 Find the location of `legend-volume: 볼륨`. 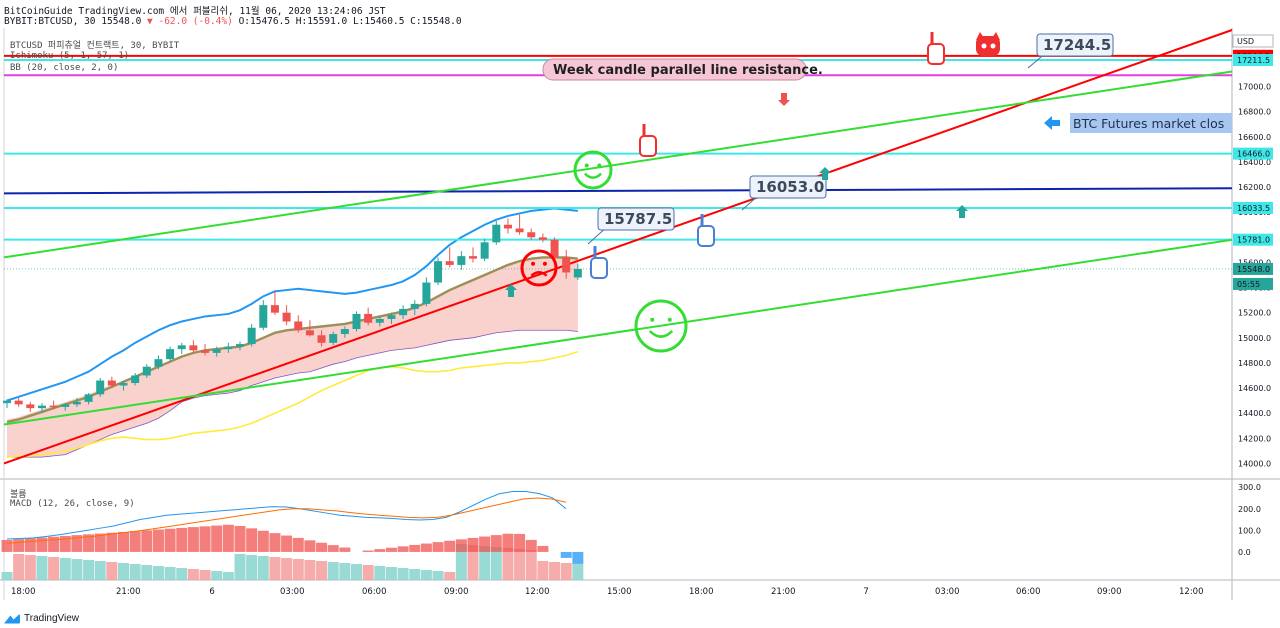

legend-volume: 볼륨 is located at coordinates (18, 495).